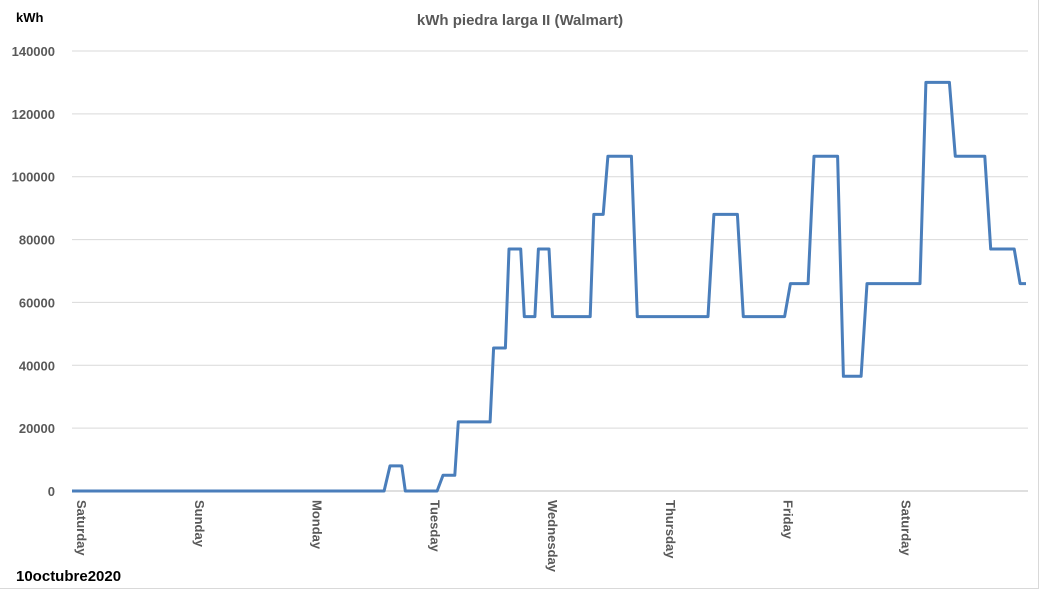 This screenshot has height=590, width=1040. Describe the element at coordinates (552, 536) in the screenshot. I see `x-tick-label: Wednesday` at that location.